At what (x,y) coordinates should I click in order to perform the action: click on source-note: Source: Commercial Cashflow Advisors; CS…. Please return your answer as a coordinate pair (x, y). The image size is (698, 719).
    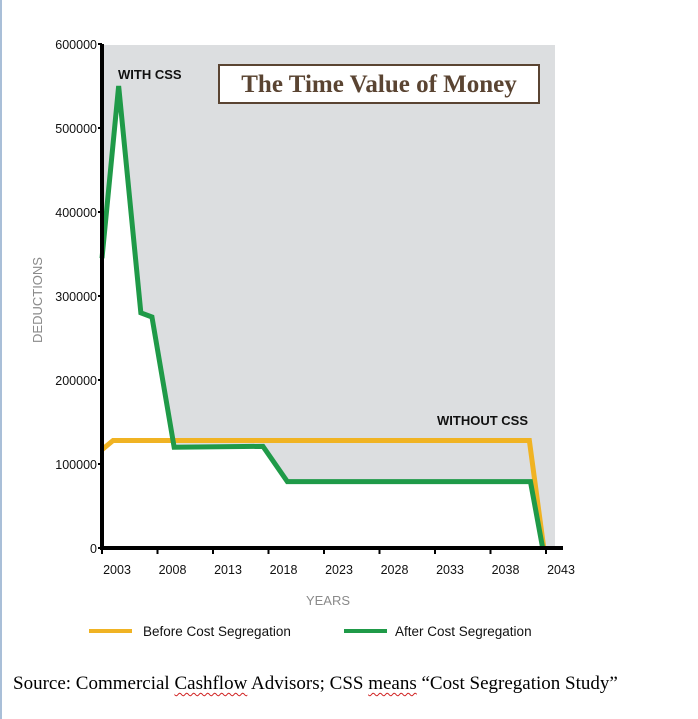
    Looking at the image, I should click on (315, 684).